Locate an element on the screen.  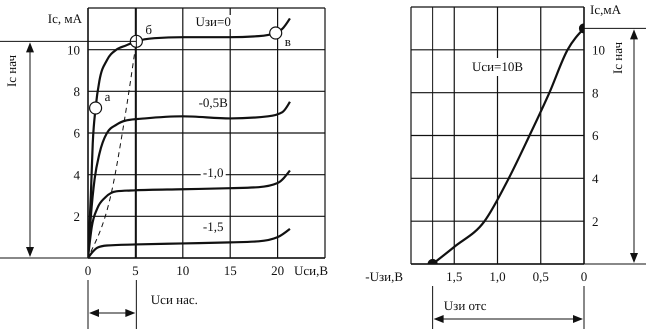
ref-line-label: Uзи отс is located at coordinates (465, 305).